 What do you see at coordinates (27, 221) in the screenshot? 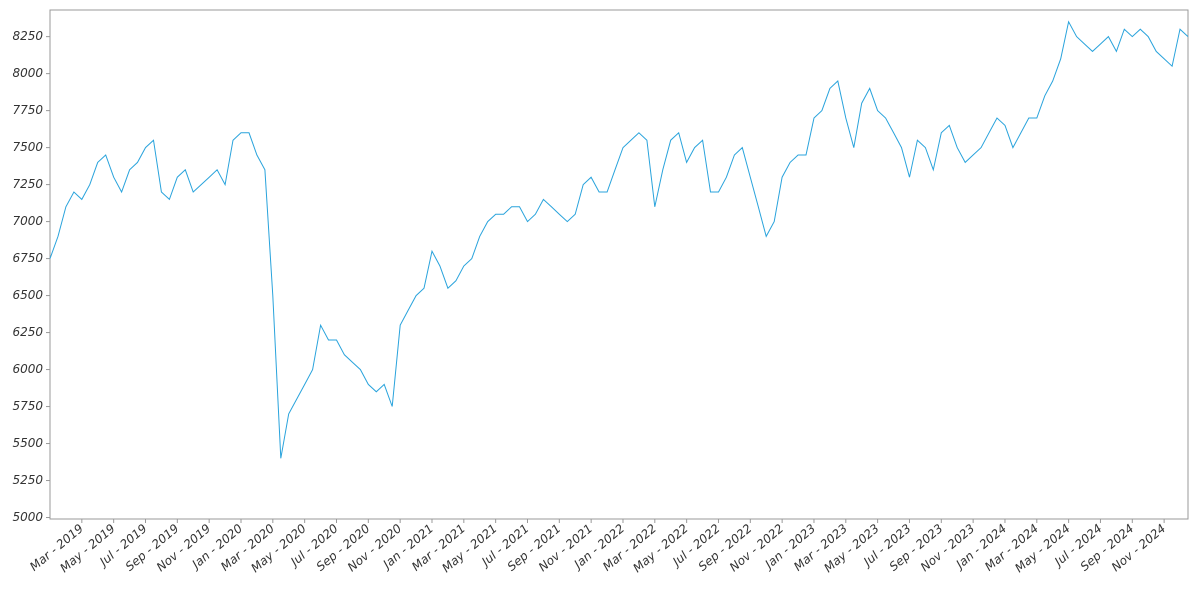
I see `y-tick-label: 7000` at bounding box center [27, 221].